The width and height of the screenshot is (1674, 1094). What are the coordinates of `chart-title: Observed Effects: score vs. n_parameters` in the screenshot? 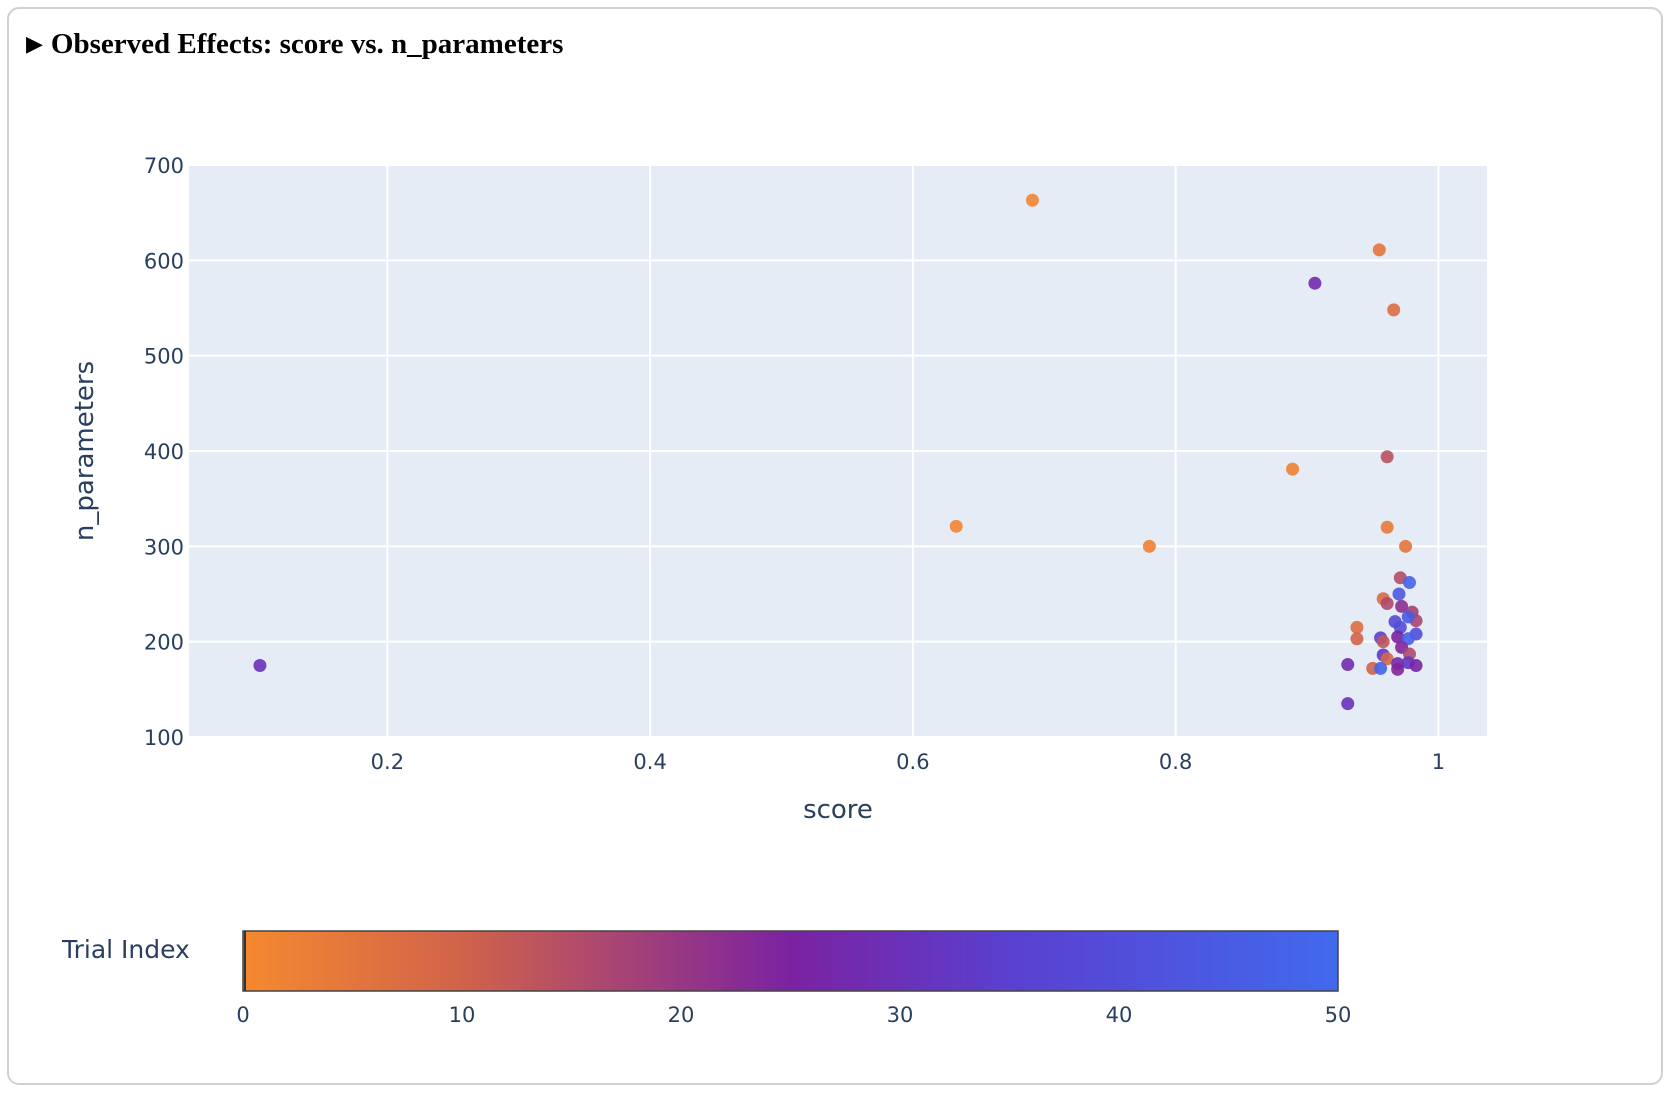 It's located at (307, 44).